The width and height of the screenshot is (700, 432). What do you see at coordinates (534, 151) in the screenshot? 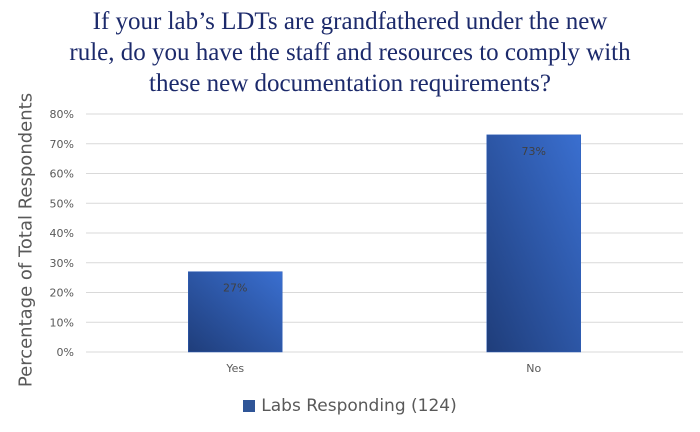
I see `data-label: 73%` at bounding box center [534, 151].